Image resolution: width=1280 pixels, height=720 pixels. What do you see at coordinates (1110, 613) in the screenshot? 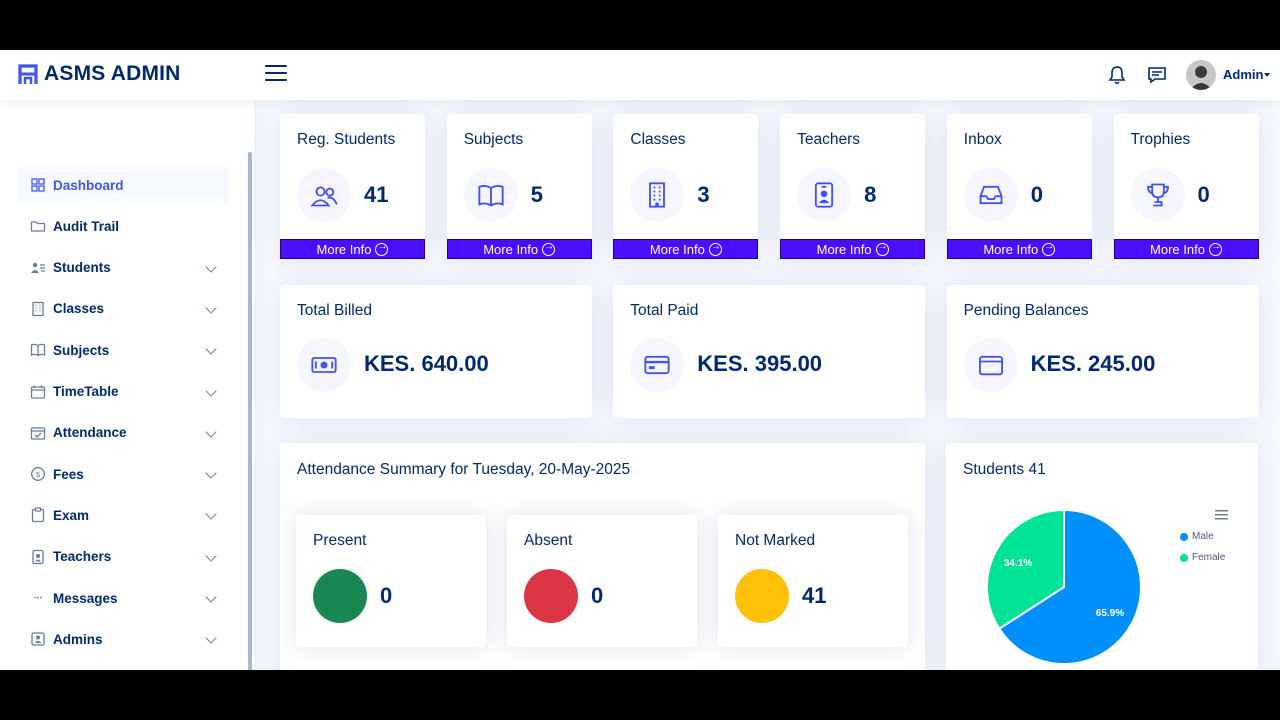
I see `pie-label-male: 65.9%` at bounding box center [1110, 613].